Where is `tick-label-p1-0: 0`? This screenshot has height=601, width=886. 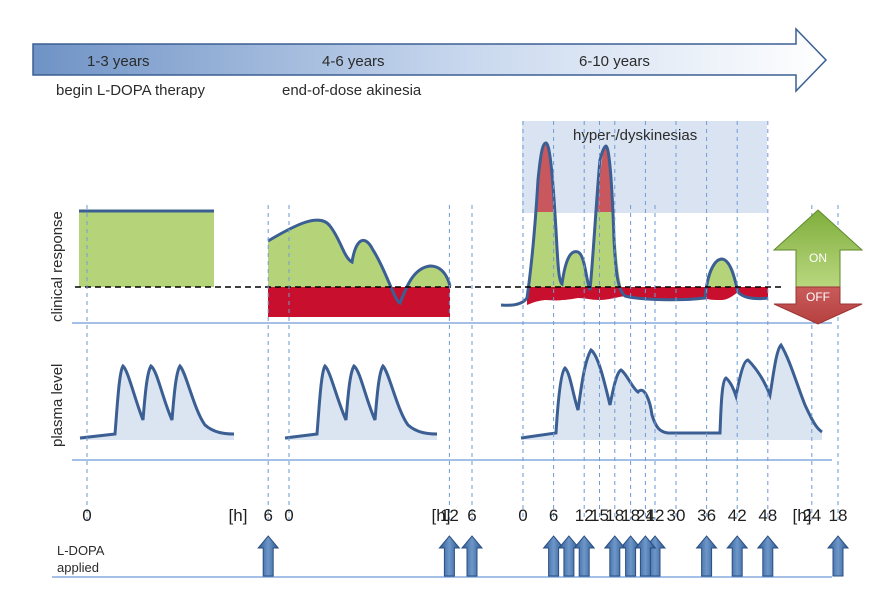
tick-label-p1-0: 0 is located at coordinates (86, 515).